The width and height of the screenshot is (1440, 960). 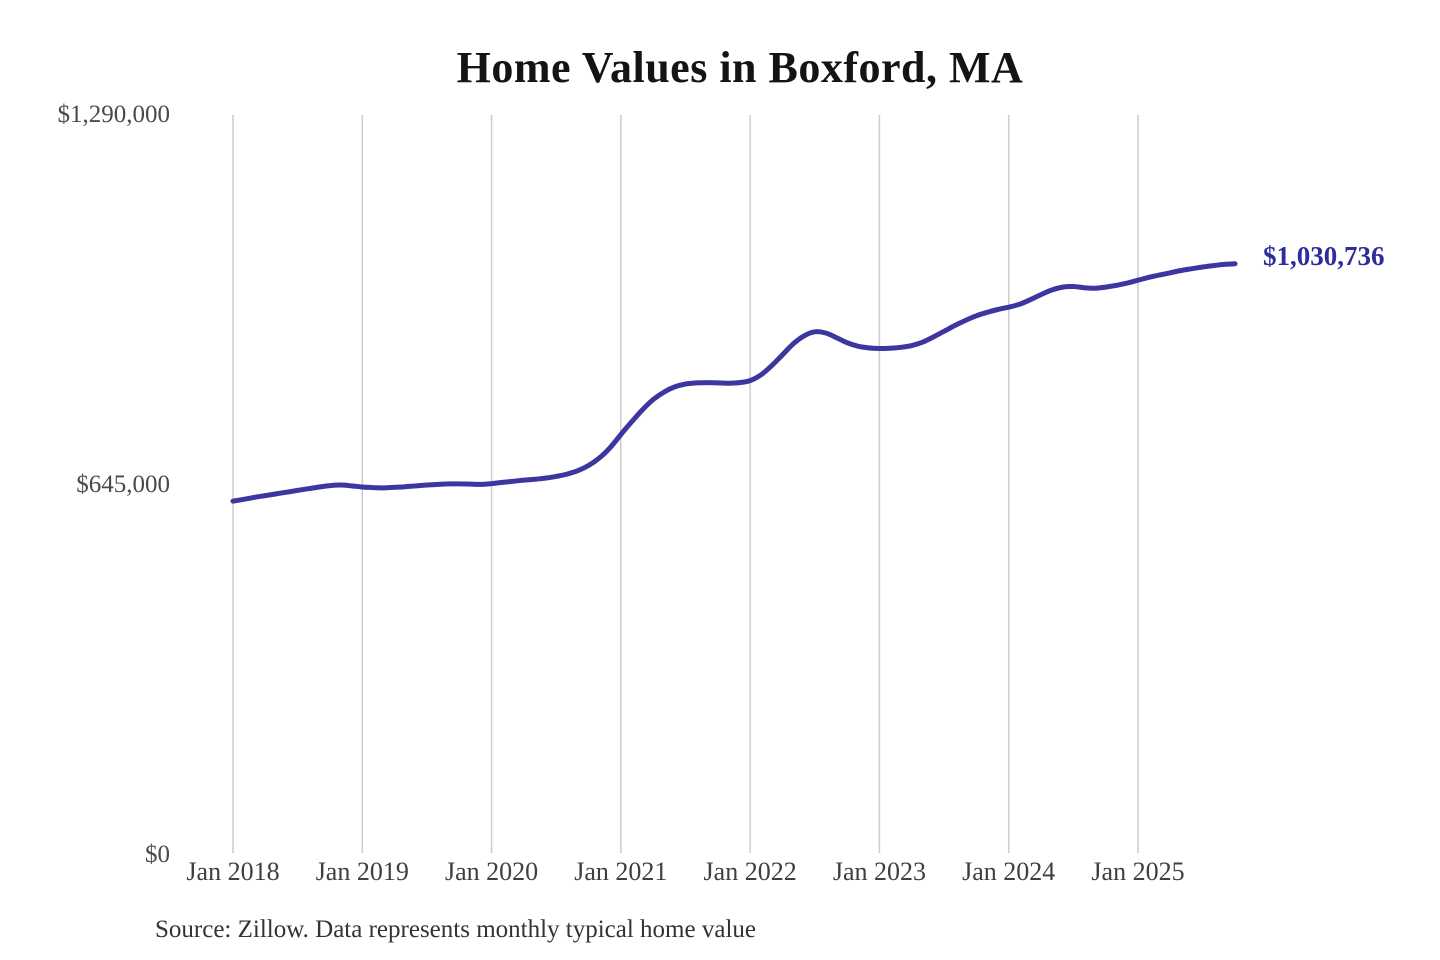 I want to click on x-tick-label: Jan 2023, so click(x=879, y=871).